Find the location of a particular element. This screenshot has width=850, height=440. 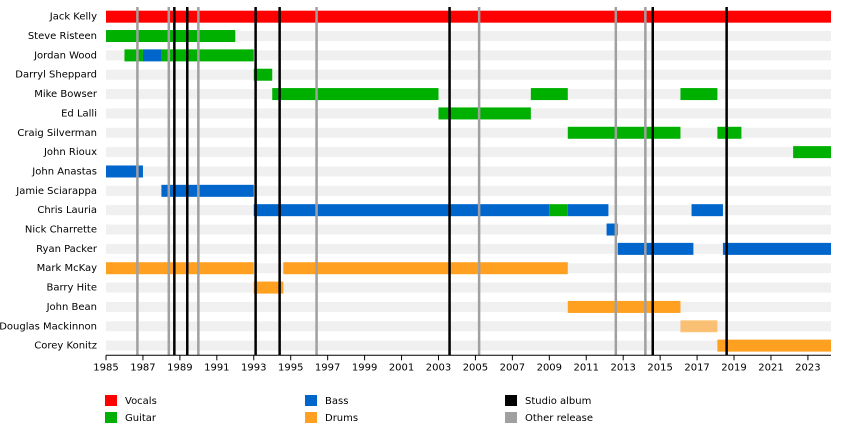

member-name: John Anastas is located at coordinates (64, 171).